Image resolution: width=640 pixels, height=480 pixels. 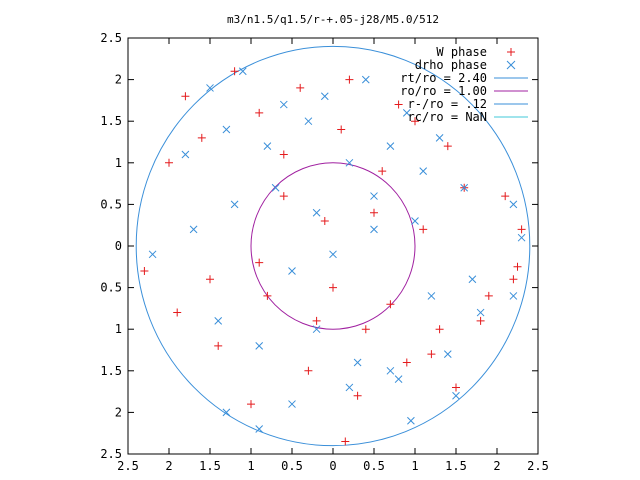 What do you see at coordinates (447, 104) in the screenshot?
I see `legend-label: r-/ro = .12` at bounding box center [447, 104].